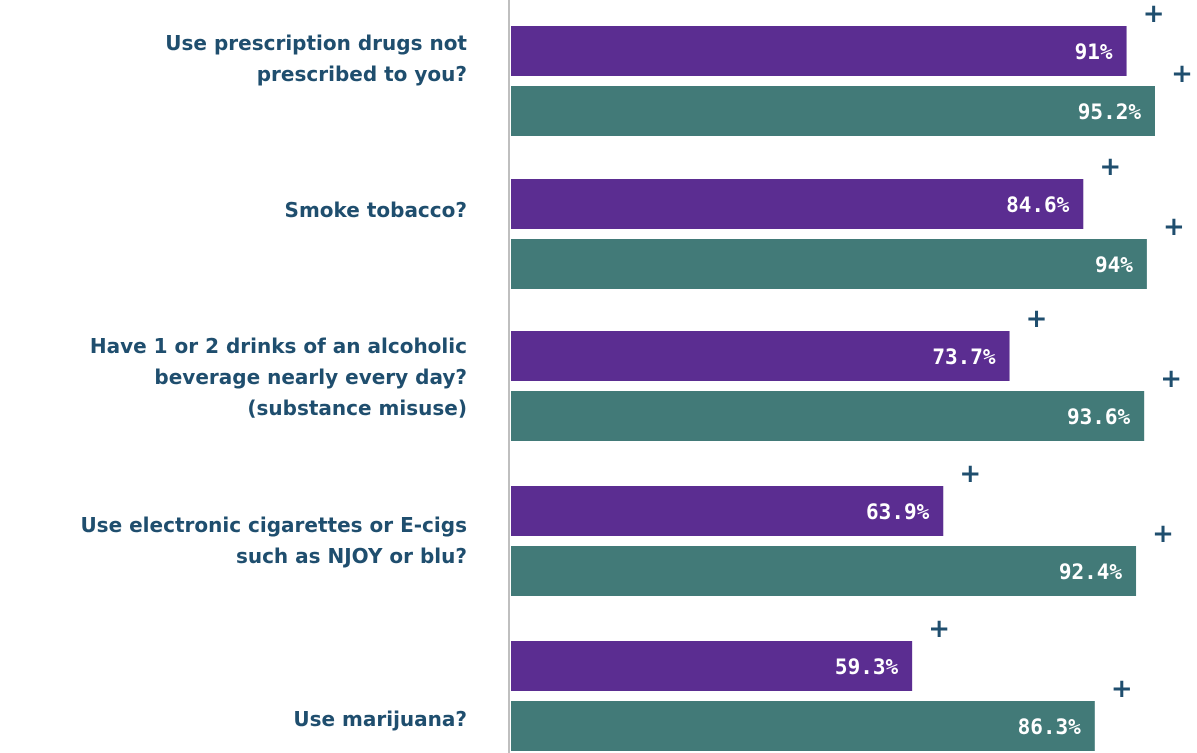 This screenshot has width=1197, height=753. I want to click on category-label-line: Have 1 or 2 drinks of an alcoholic, so click(278, 346).